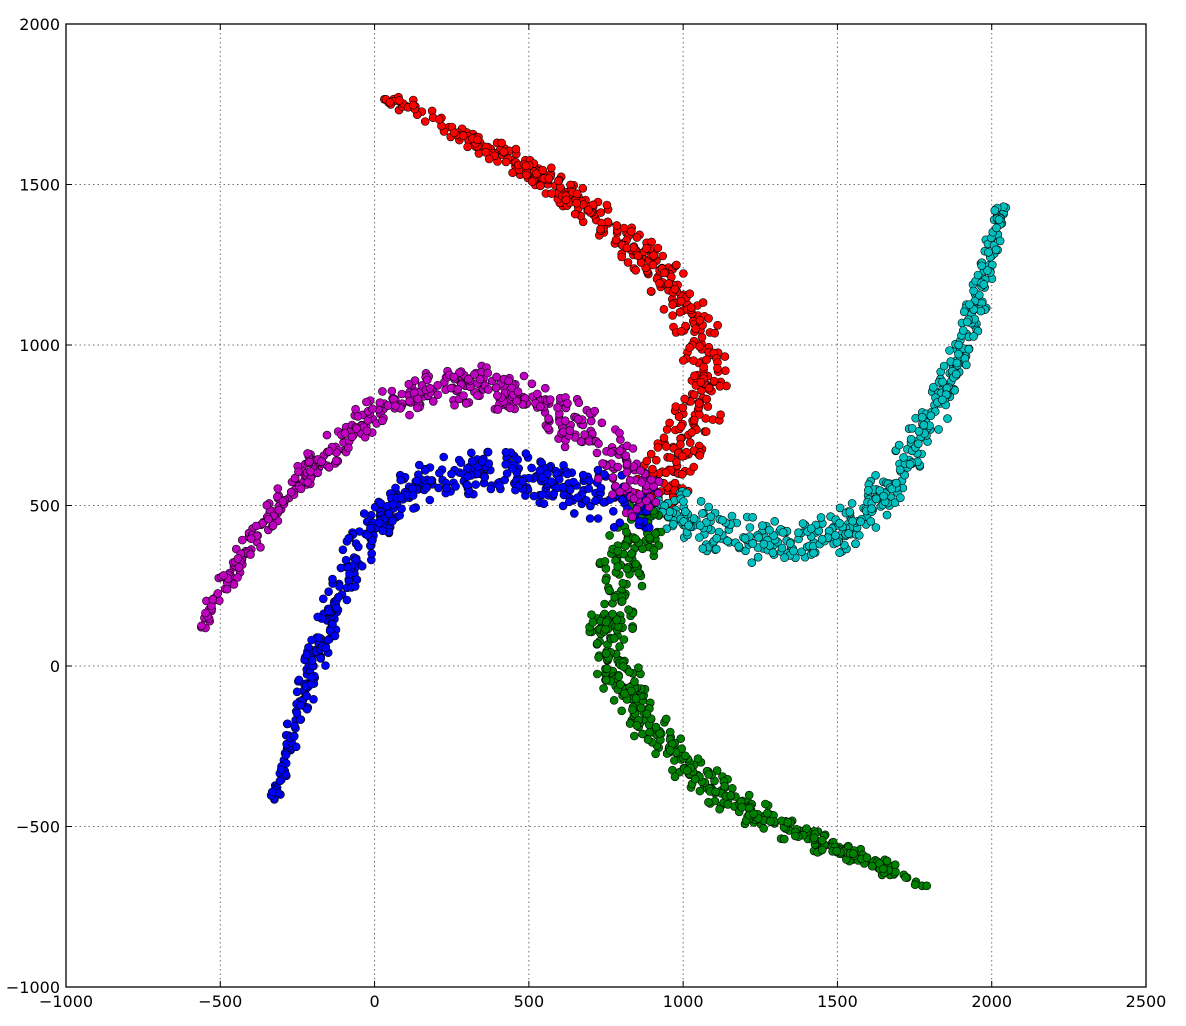 This screenshot has height=1026, width=1186. Describe the element at coordinates (991, 1001) in the screenshot. I see `x-tick-label: 2000` at that location.